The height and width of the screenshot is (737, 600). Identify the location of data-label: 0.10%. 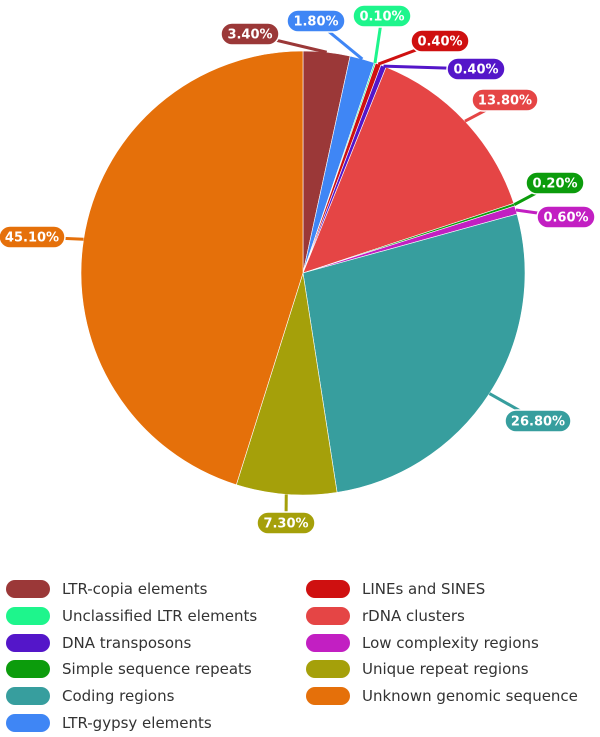
(382, 16).